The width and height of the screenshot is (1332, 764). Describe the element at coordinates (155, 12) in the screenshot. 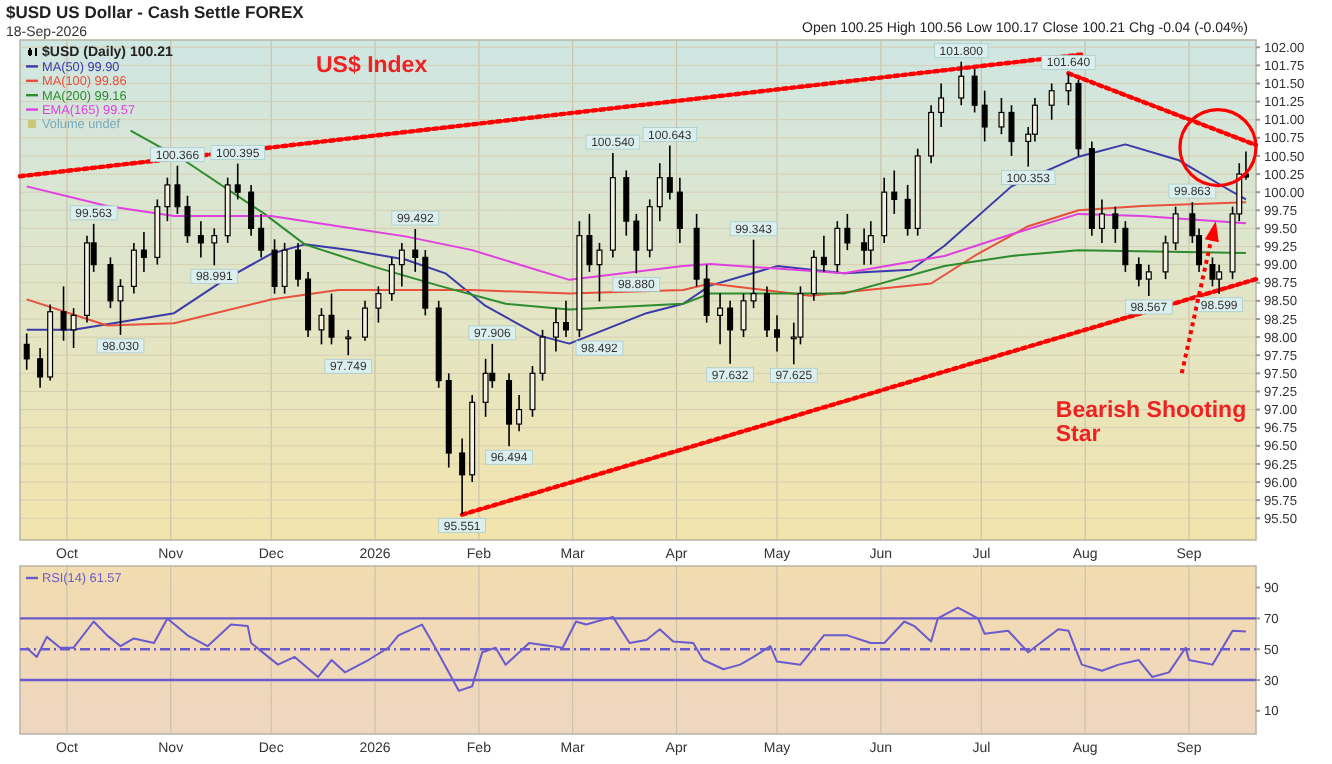

I see `chart-title: $USD US Dollar - Cash Settle FOREX` at that location.